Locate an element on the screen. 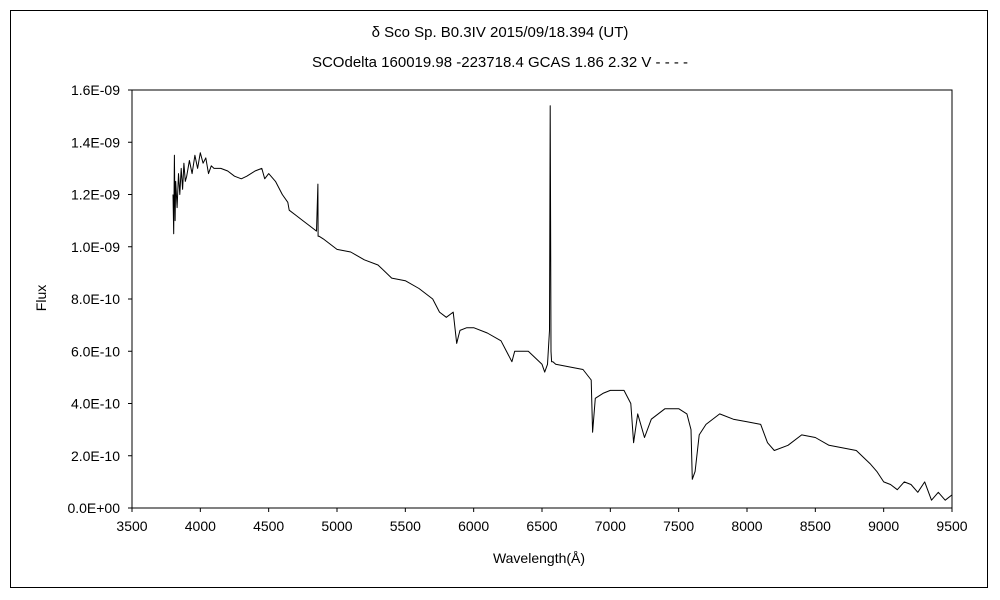 The width and height of the screenshot is (1000, 600). x-tick-label: 5000 is located at coordinates (336, 526).